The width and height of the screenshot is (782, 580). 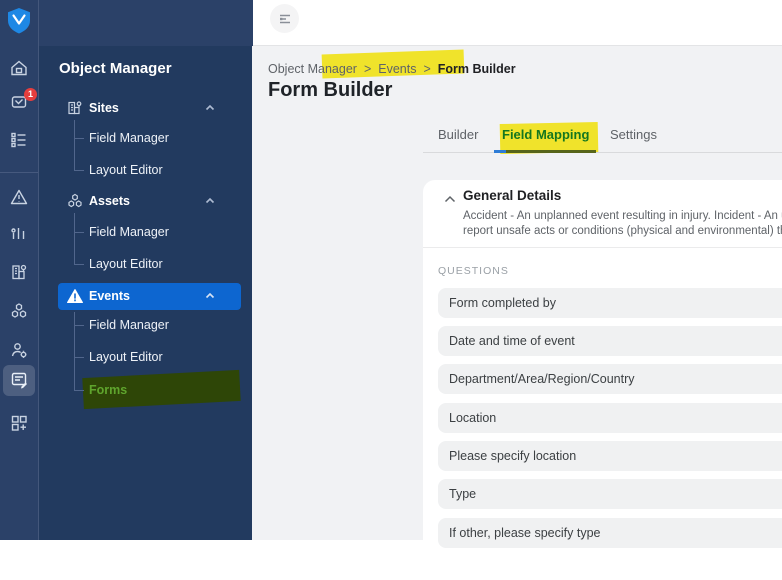 I want to click on question-row: Type, so click(x=610, y=494).